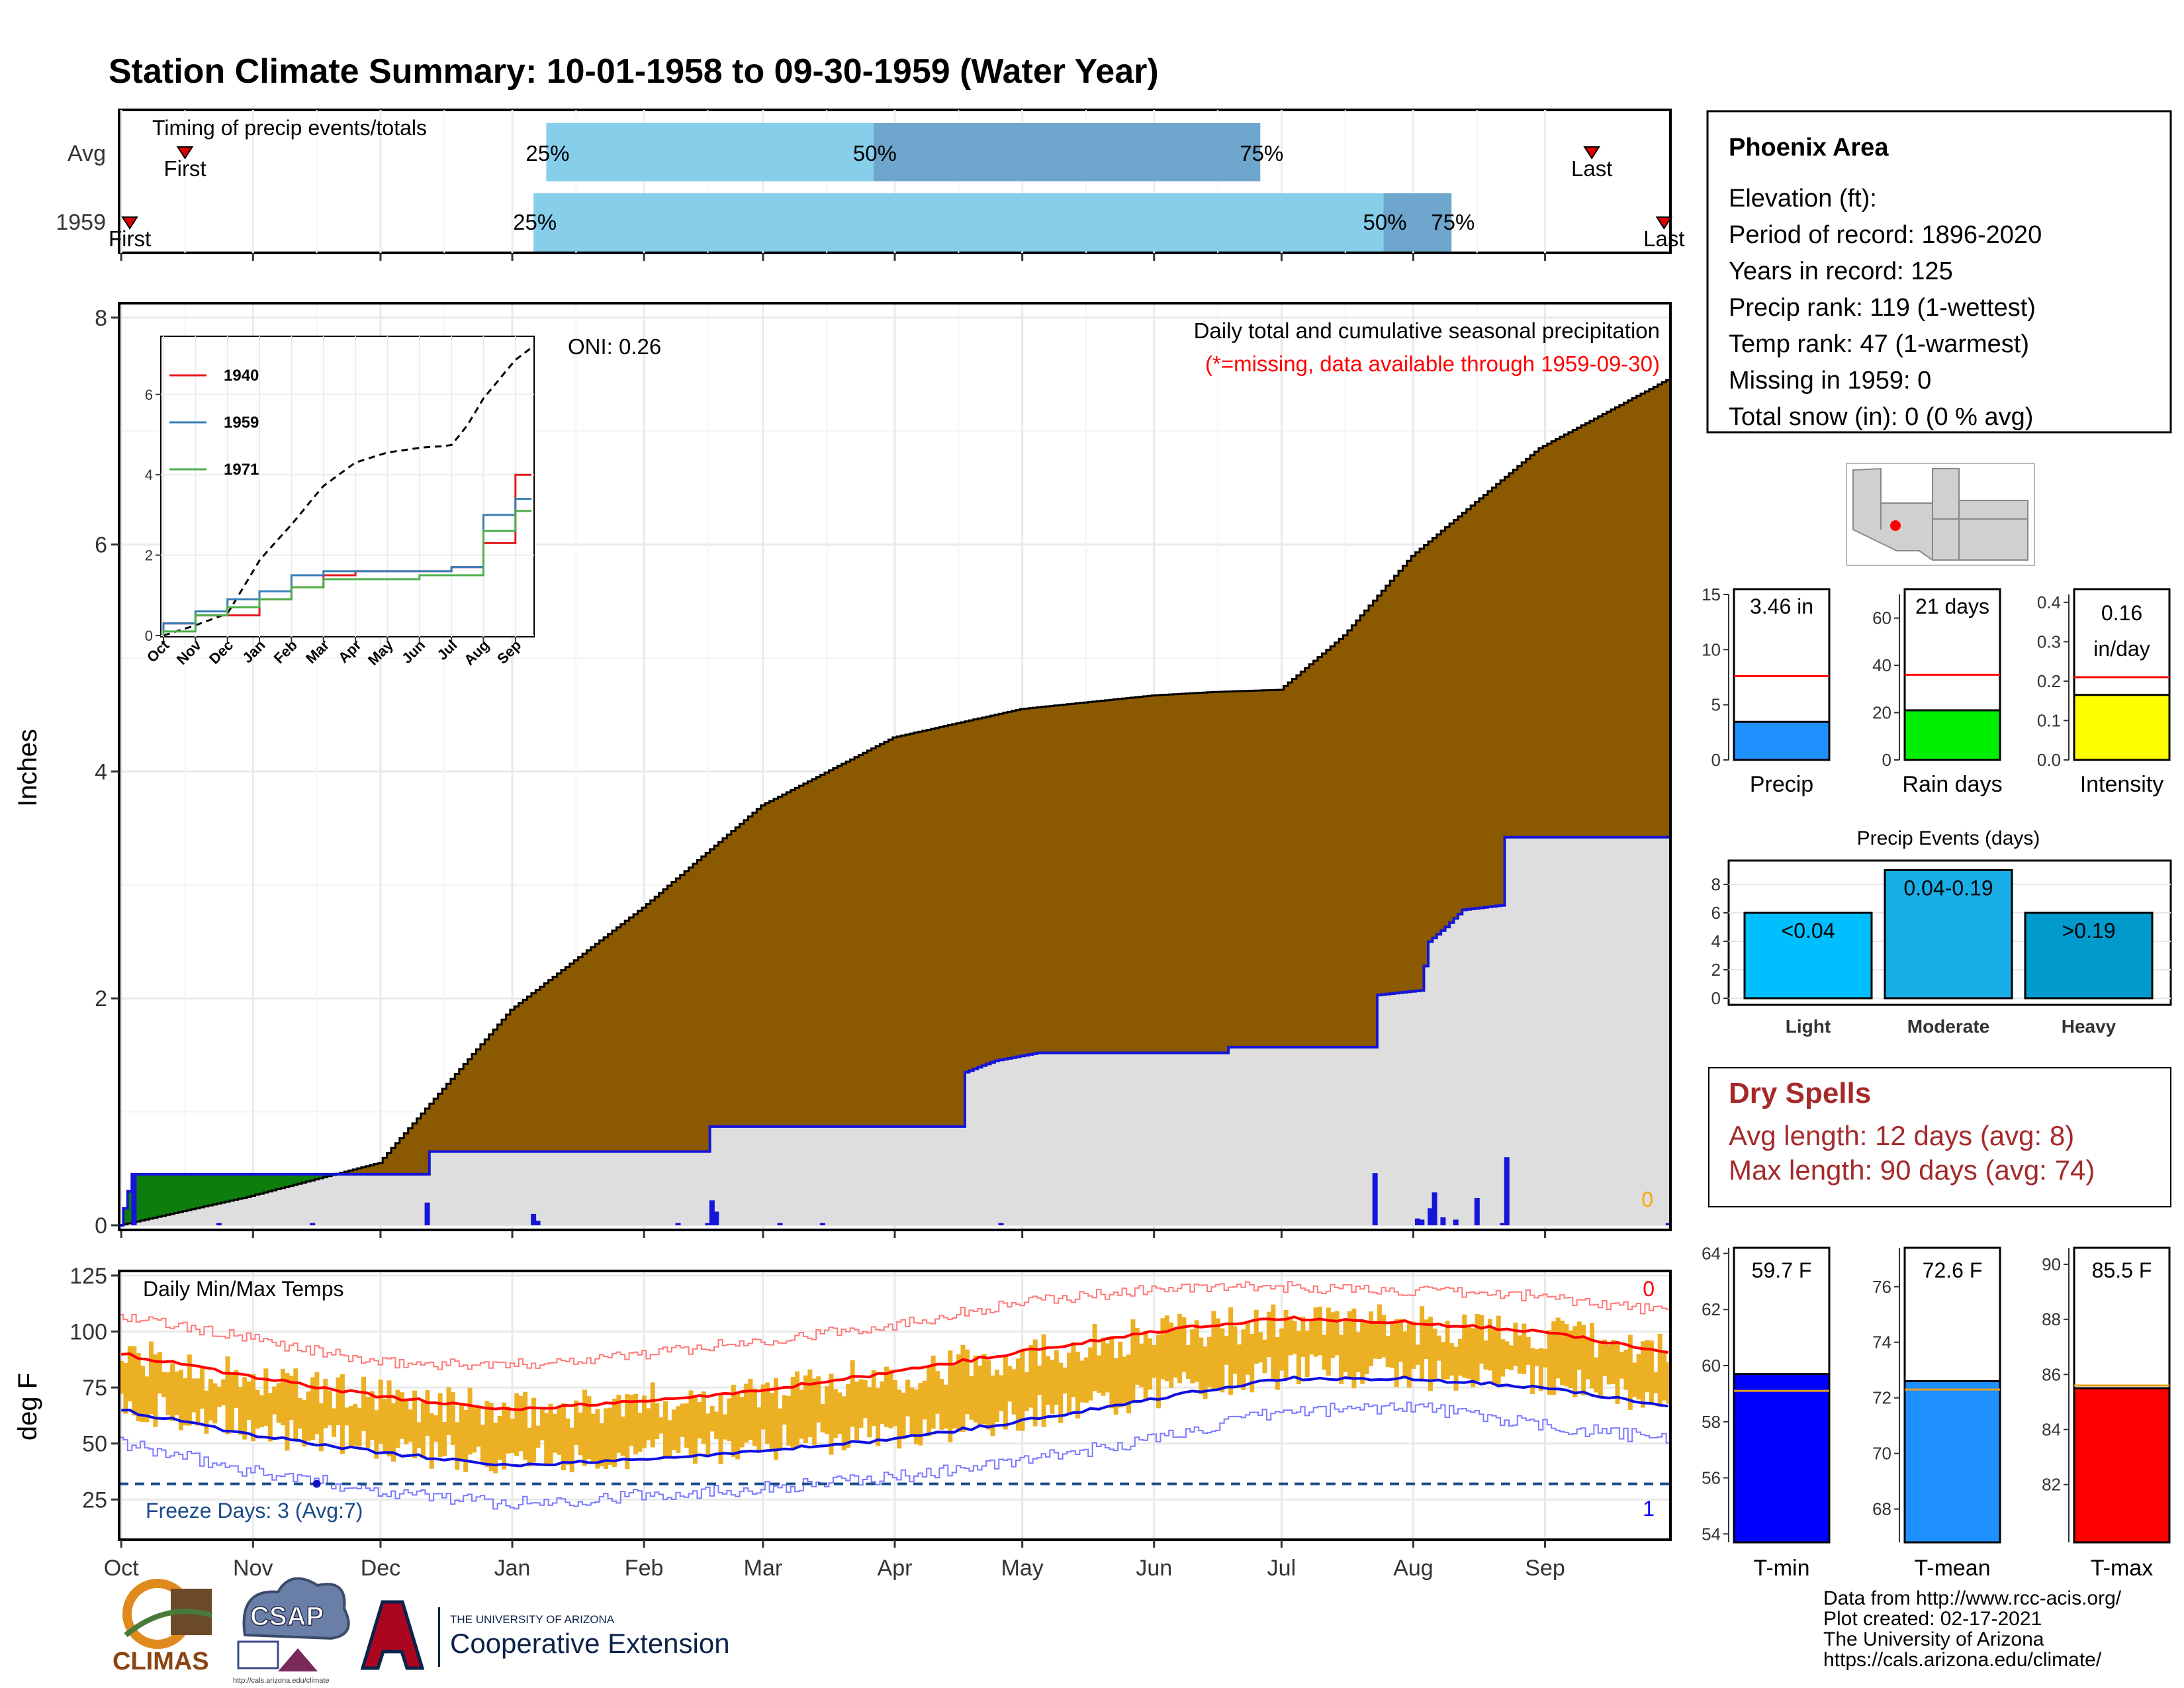 The height and width of the screenshot is (1688, 2184). What do you see at coordinates (380, 1568) in the screenshot?
I see `month-x-tick-label: Dec` at bounding box center [380, 1568].